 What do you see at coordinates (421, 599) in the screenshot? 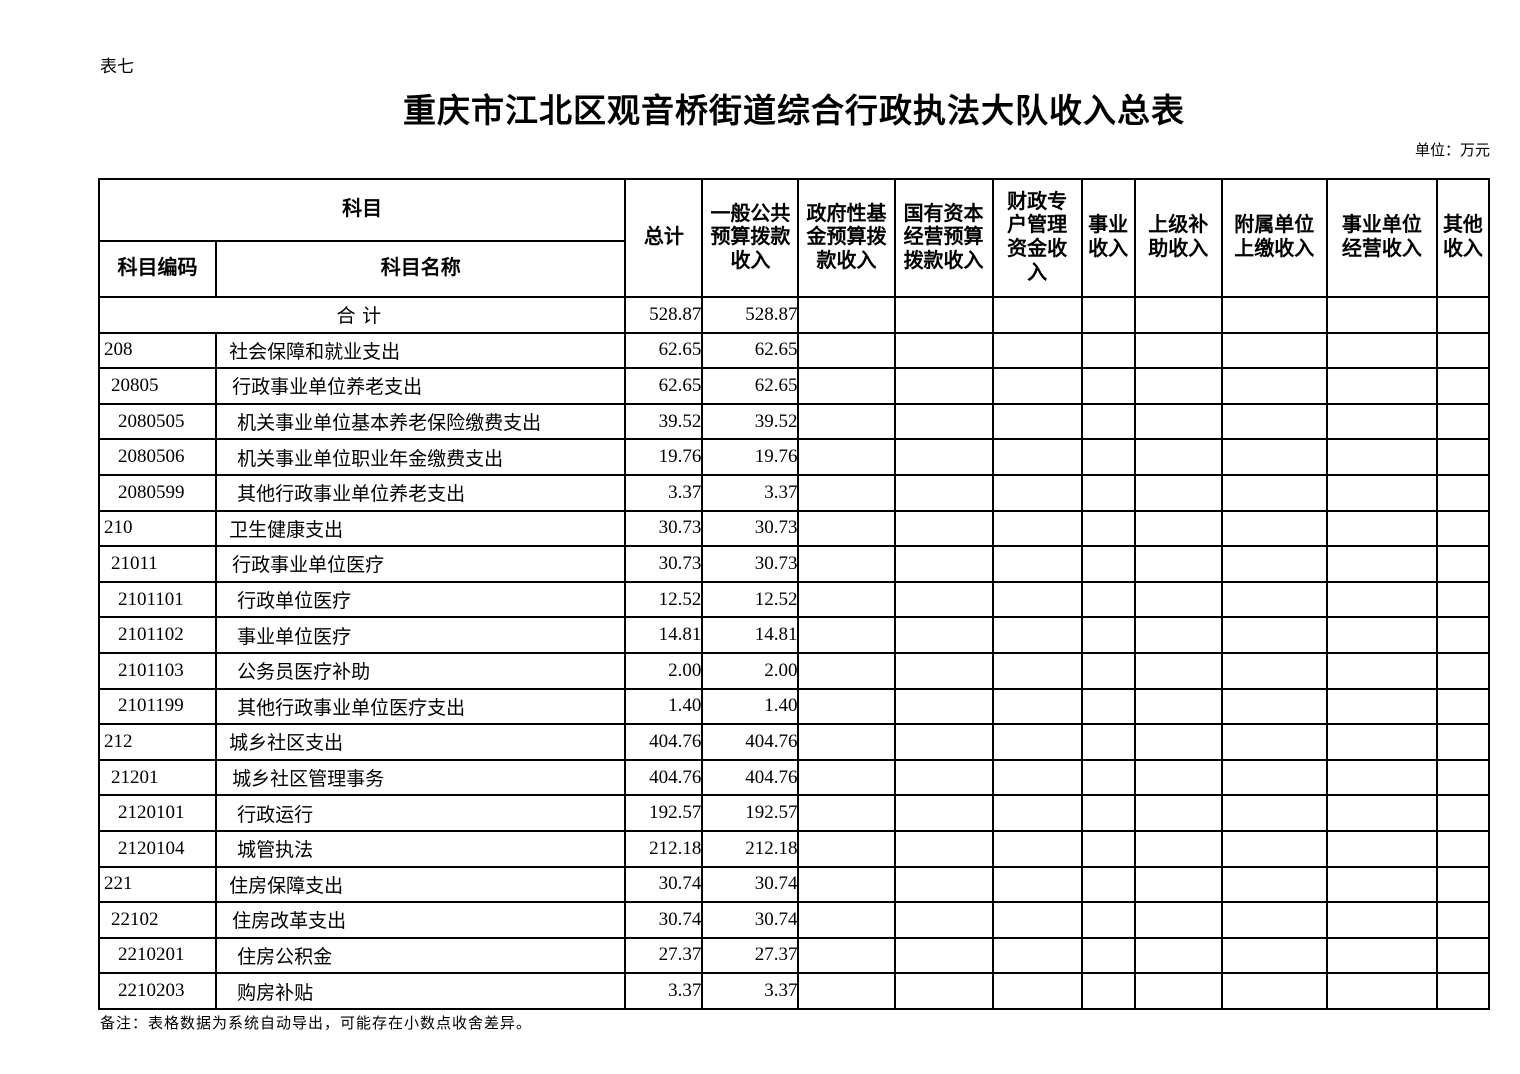
I see `subject-name-cell: 行政单位医疗` at bounding box center [421, 599].